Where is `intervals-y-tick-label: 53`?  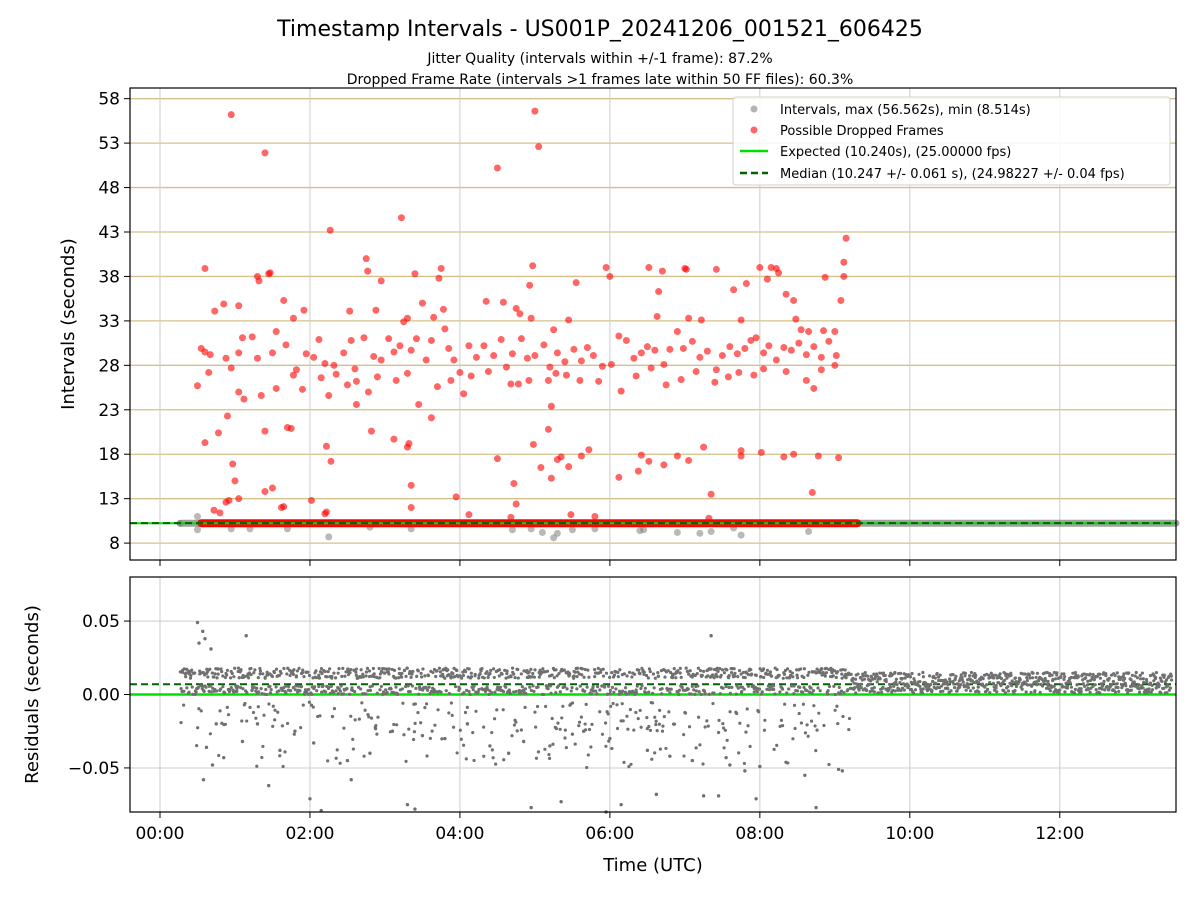
intervals-y-tick-label: 53 is located at coordinates (109, 144).